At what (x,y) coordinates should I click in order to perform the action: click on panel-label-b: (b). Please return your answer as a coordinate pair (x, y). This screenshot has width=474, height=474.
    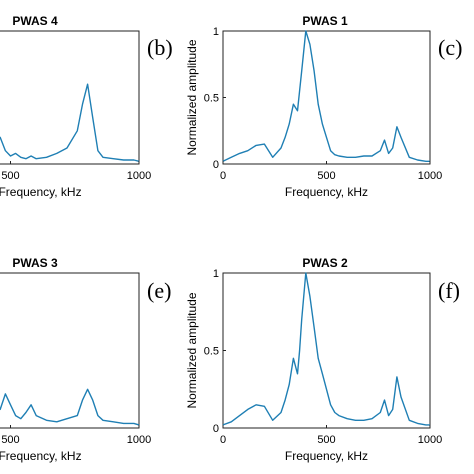
    Looking at the image, I should click on (160, 47).